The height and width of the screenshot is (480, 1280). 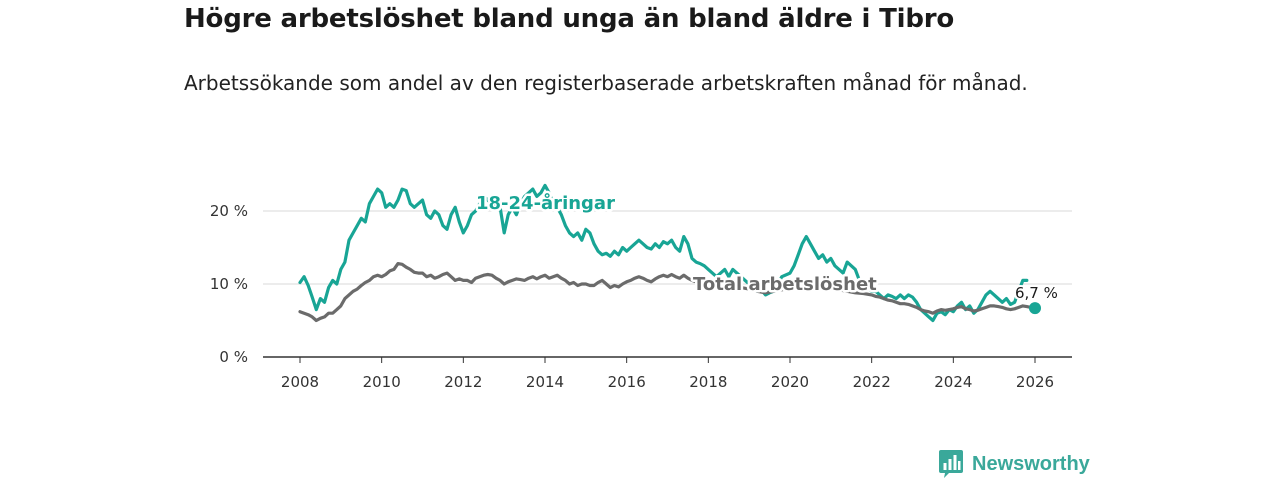 I want to click on x-tick-label: 2016, so click(x=627, y=382).